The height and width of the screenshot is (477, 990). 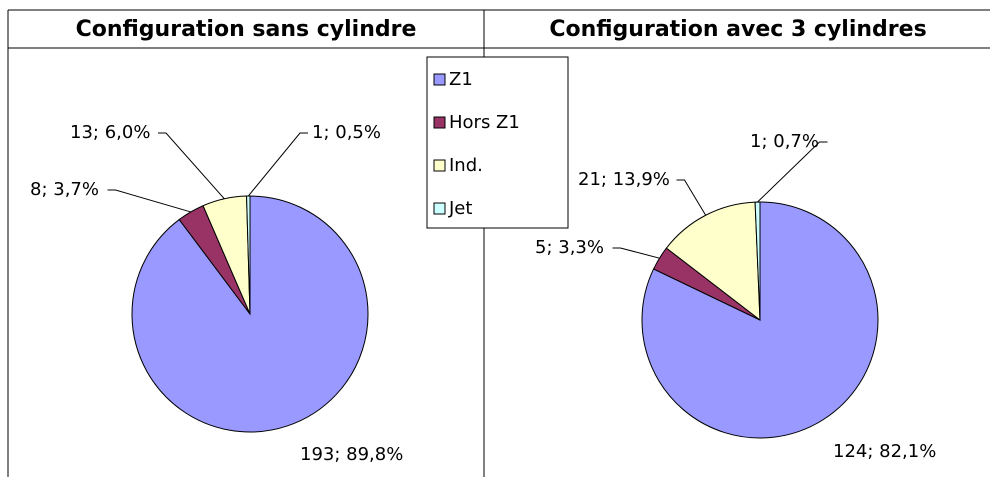 I want to click on data-label: 21; 13,9%, so click(x=624, y=179).